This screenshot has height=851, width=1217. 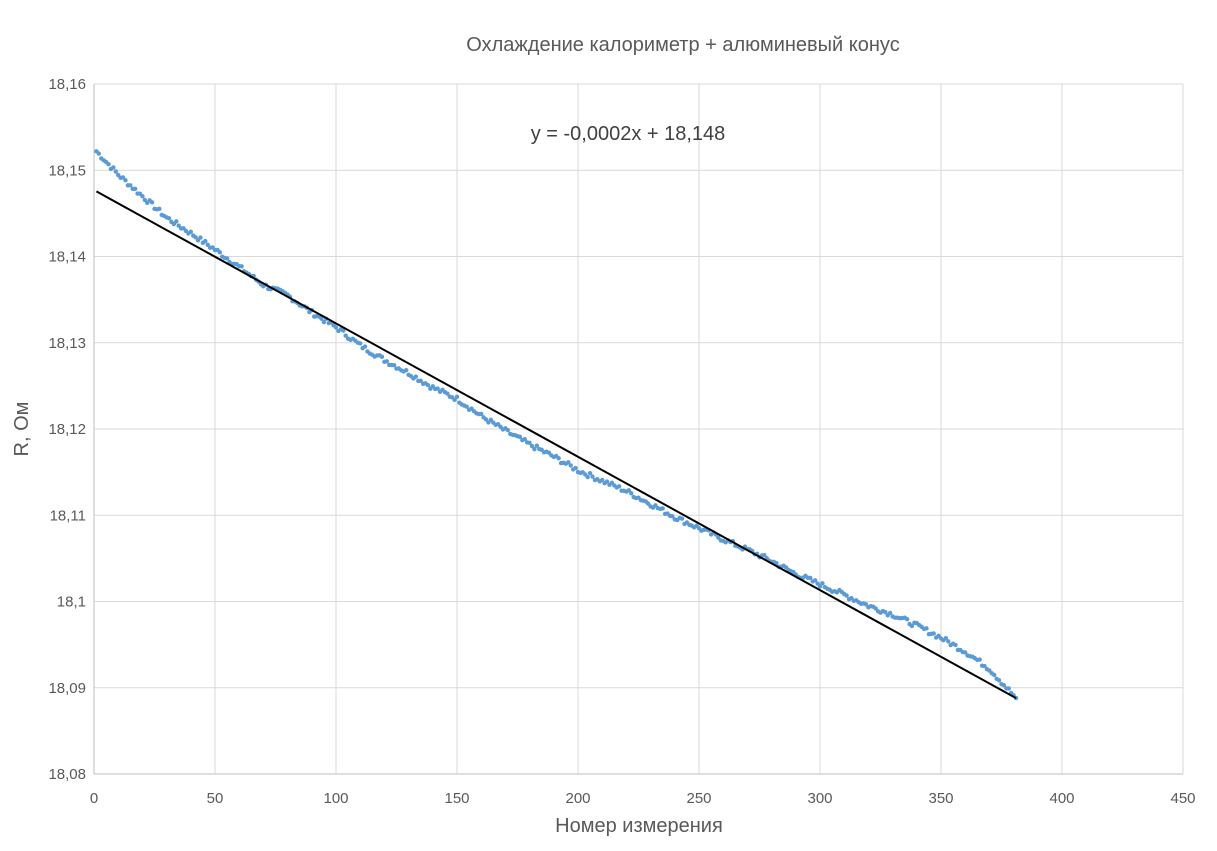 I want to click on x-tick-label: 100, so click(x=335, y=798).